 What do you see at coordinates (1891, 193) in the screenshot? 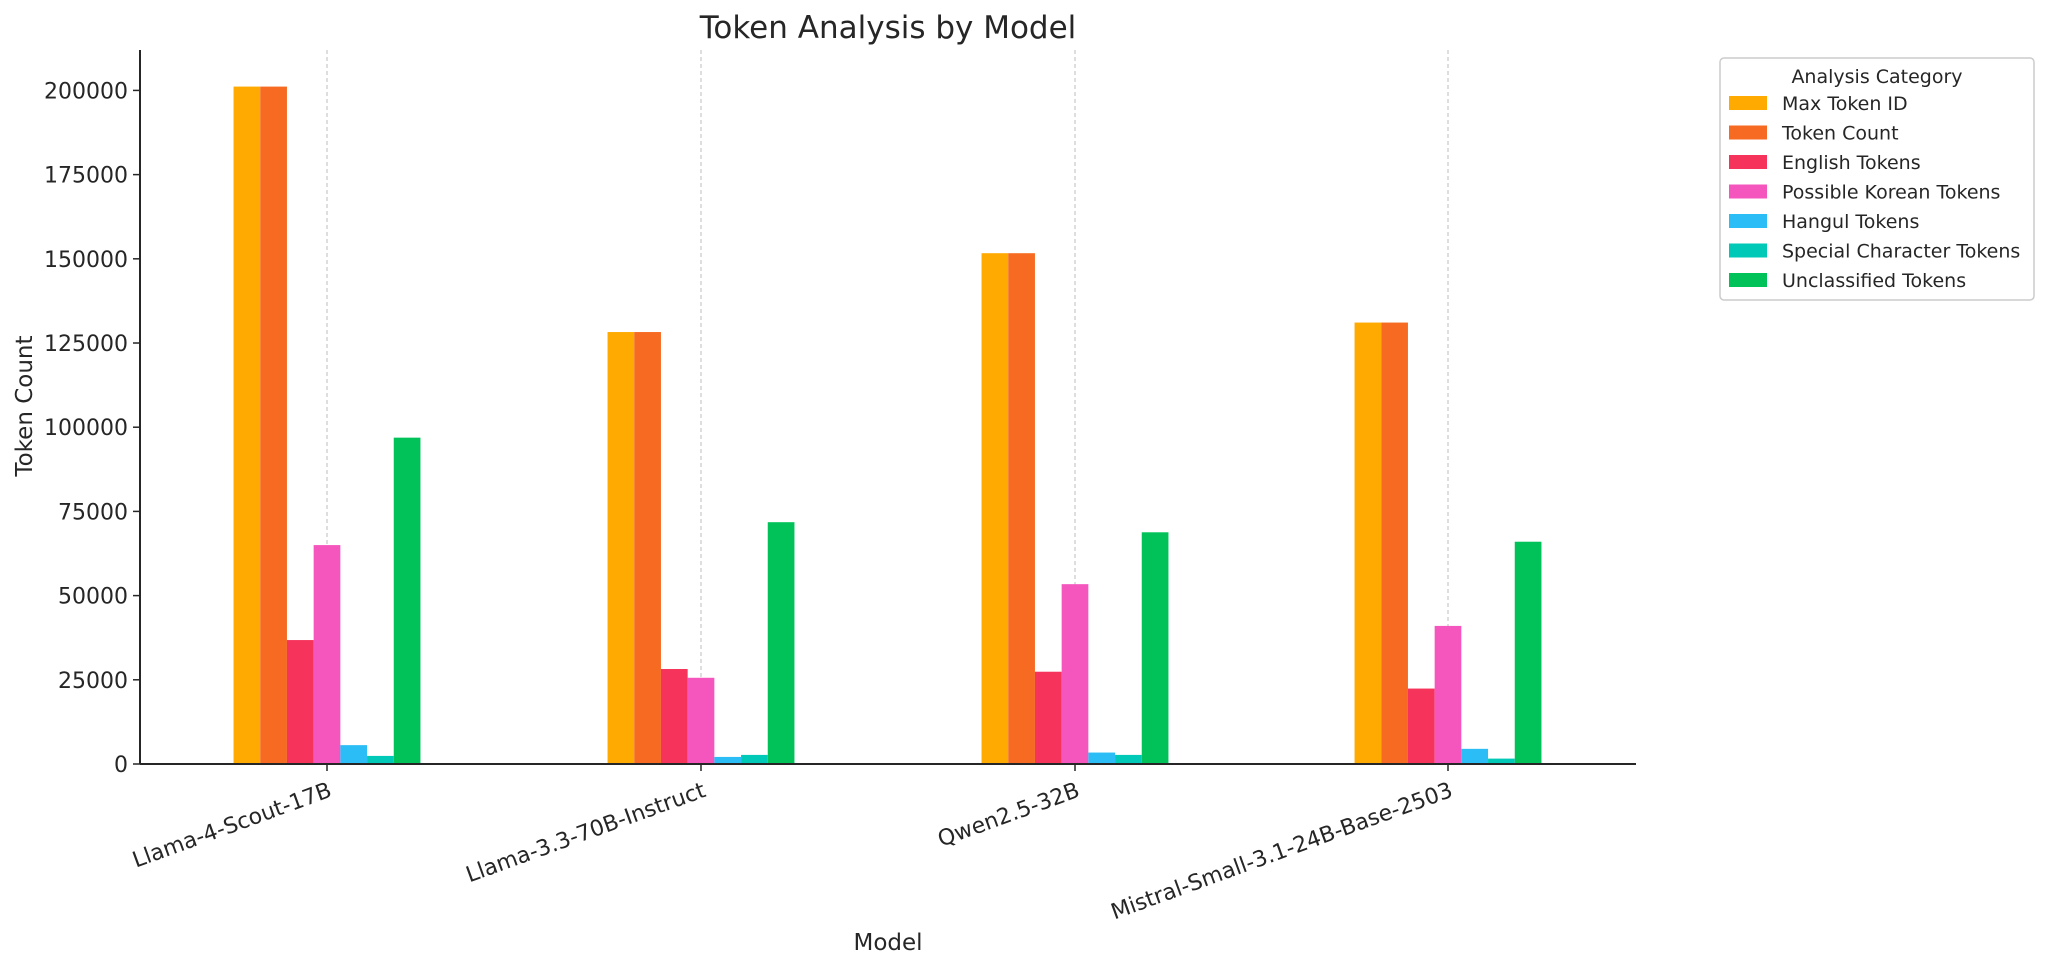
I see `legend-label: Possible Korean Tokens` at bounding box center [1891, 193].